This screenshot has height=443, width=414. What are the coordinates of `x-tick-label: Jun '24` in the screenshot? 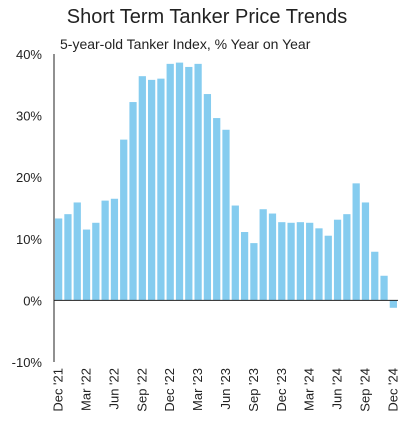 It's located at (337, 389).